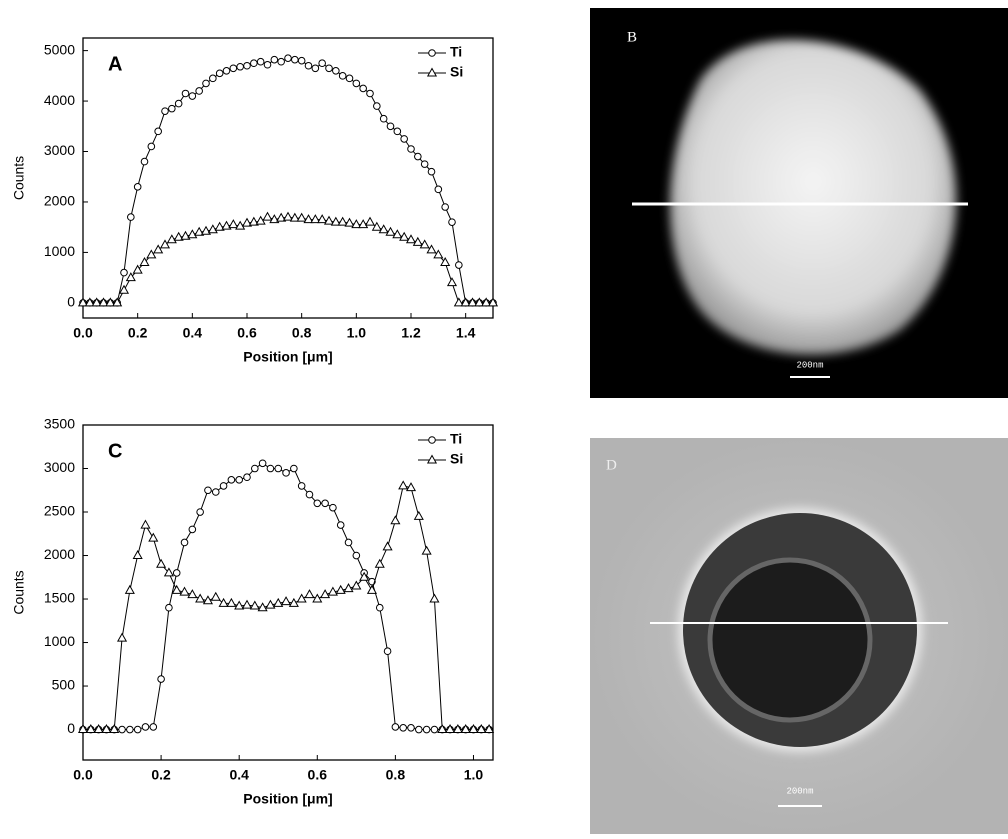 The image size is (1008, 839). What do you see at coordinates (611, 465) in the screenshot?
I see `panel-label: D` at bounding box center [611, 465].